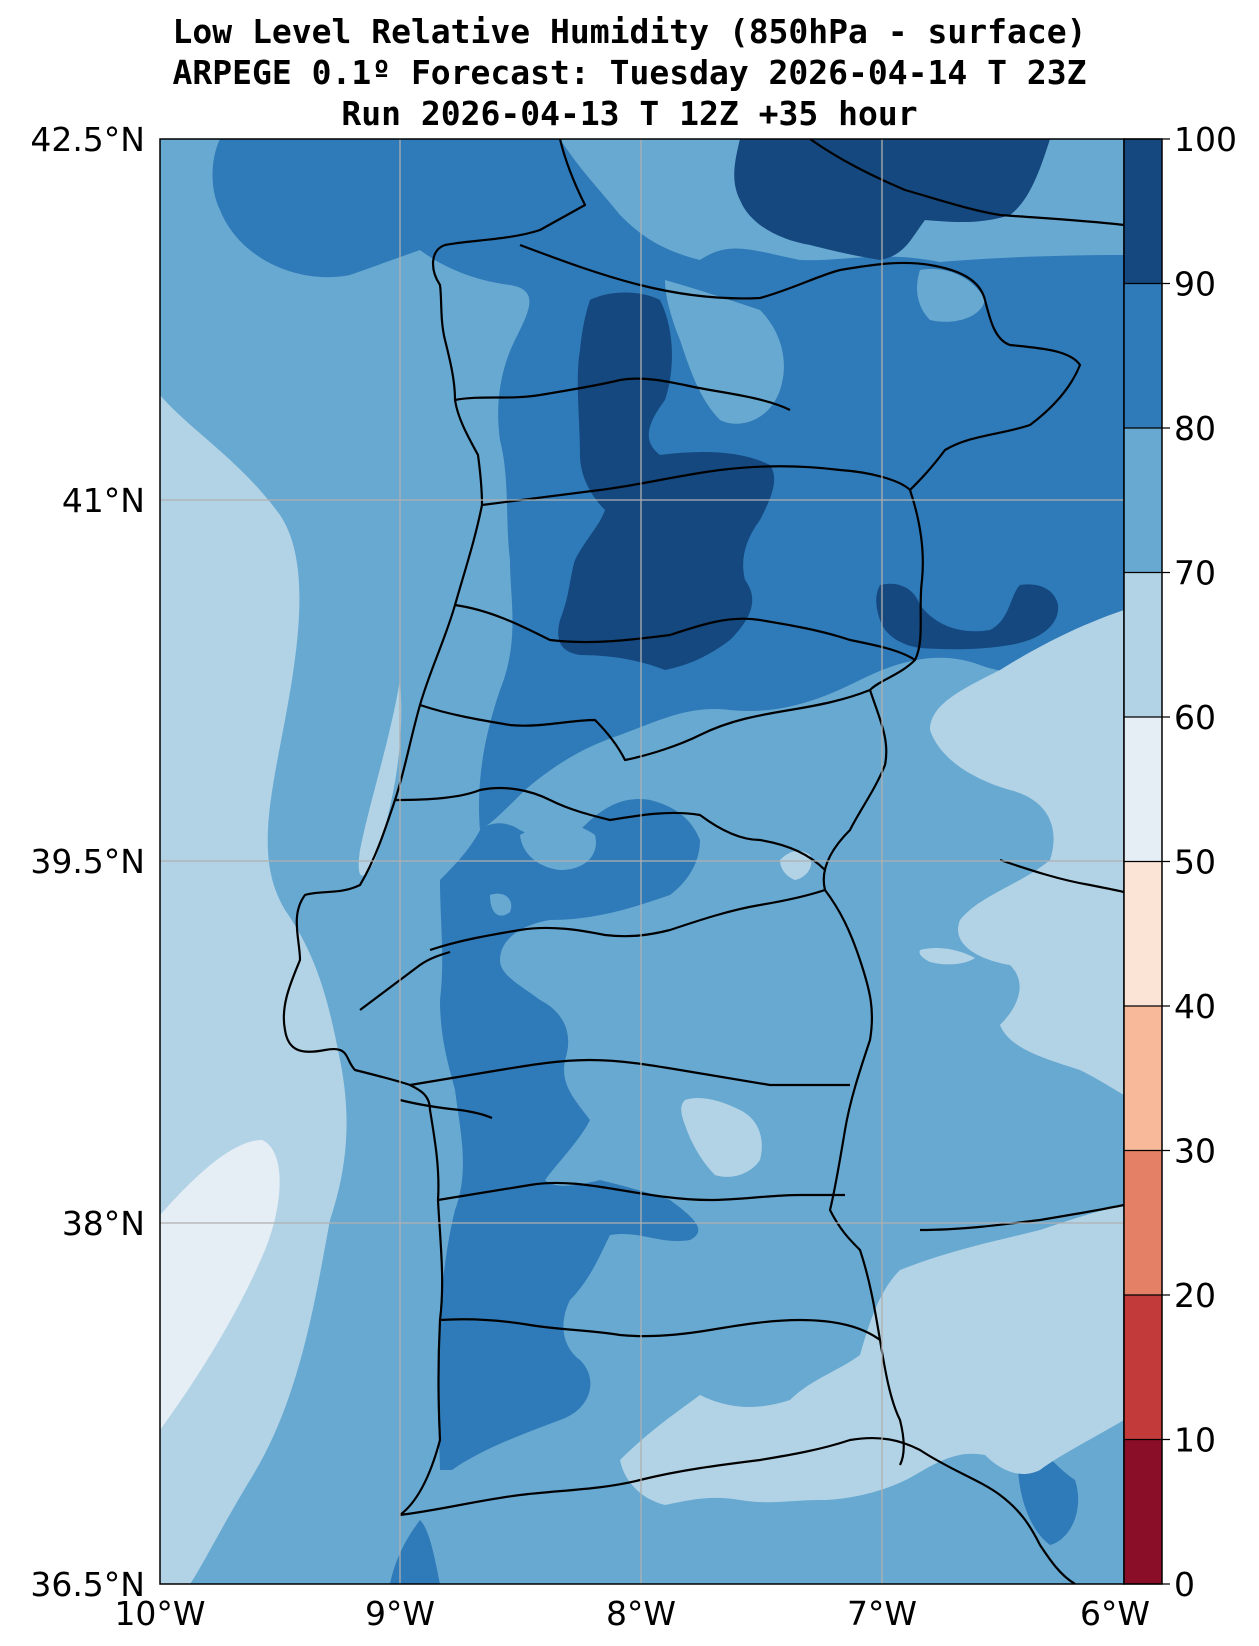  I want to click on lat-label-36-5n: 36.5°N, so click(87, 1584).